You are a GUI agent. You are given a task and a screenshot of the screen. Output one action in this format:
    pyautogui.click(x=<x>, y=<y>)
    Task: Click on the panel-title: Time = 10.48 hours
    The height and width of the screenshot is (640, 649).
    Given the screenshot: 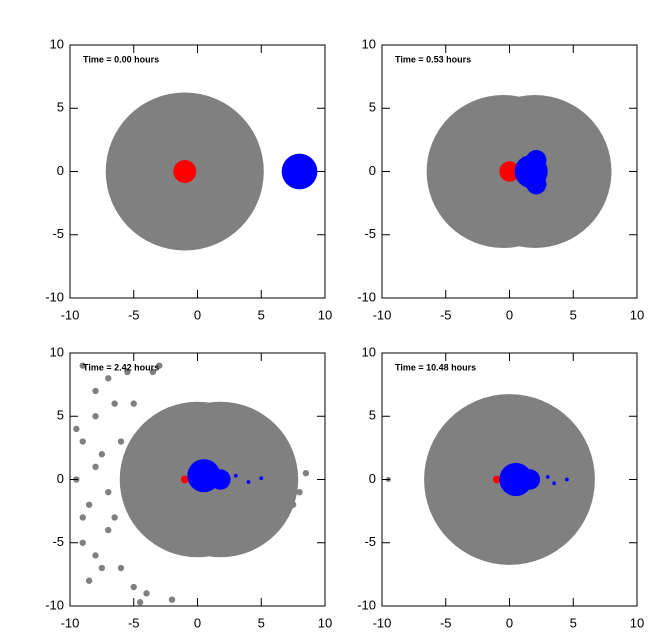 What is the action you would take?
    pyautogui.click(x=435, y=367)
    